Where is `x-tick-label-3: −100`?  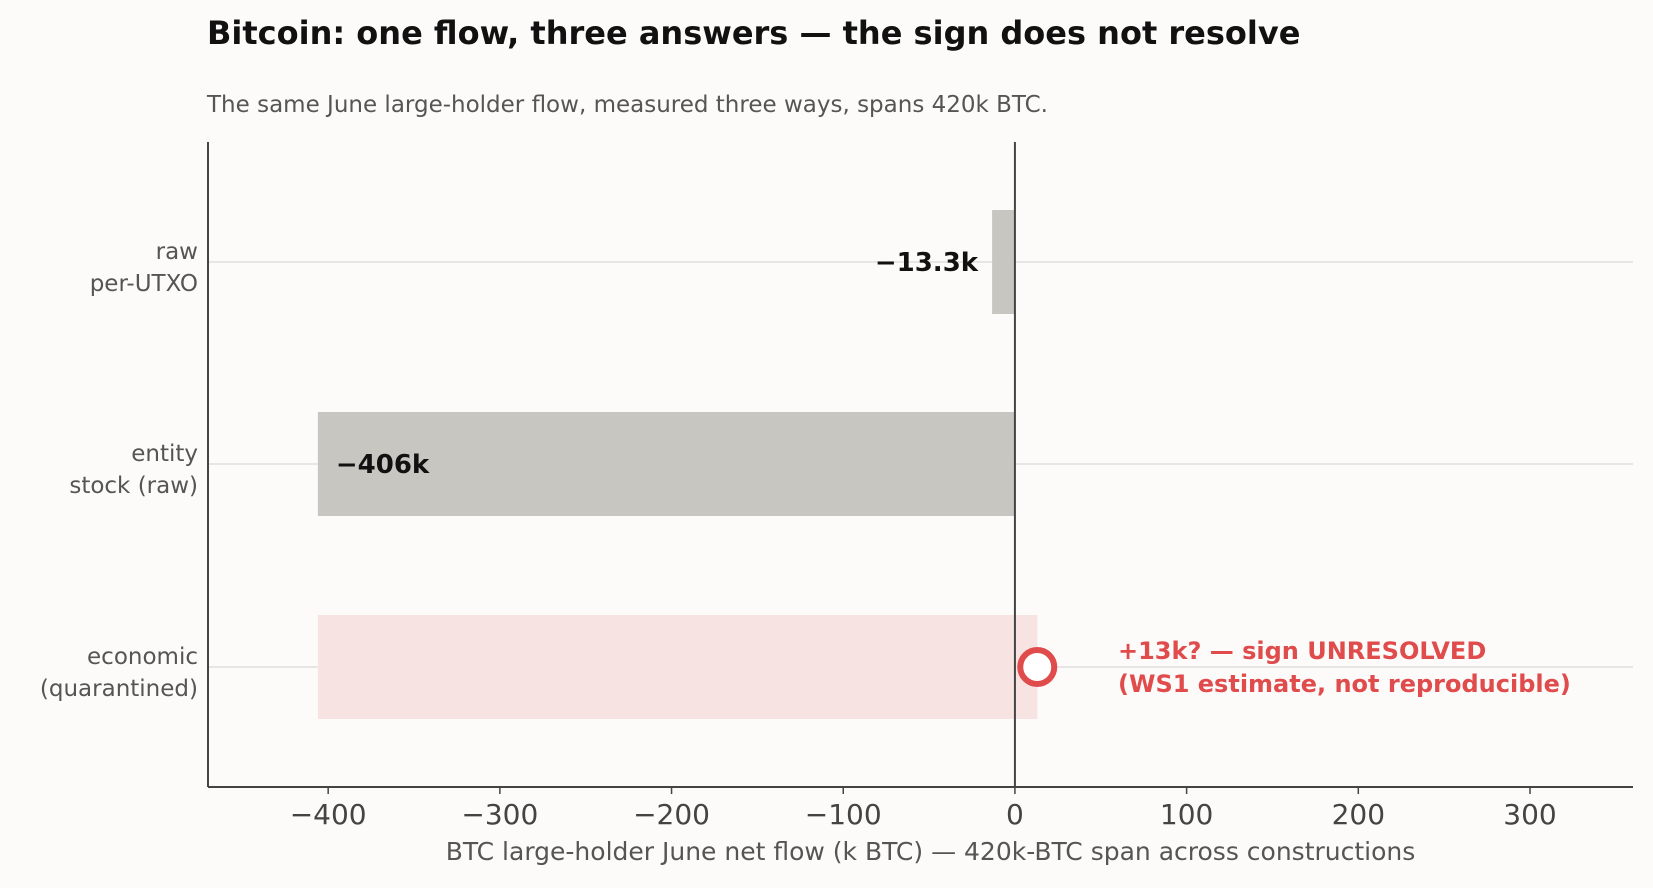 x-tick-label-3: −100 is located at coordinates (843, 814).